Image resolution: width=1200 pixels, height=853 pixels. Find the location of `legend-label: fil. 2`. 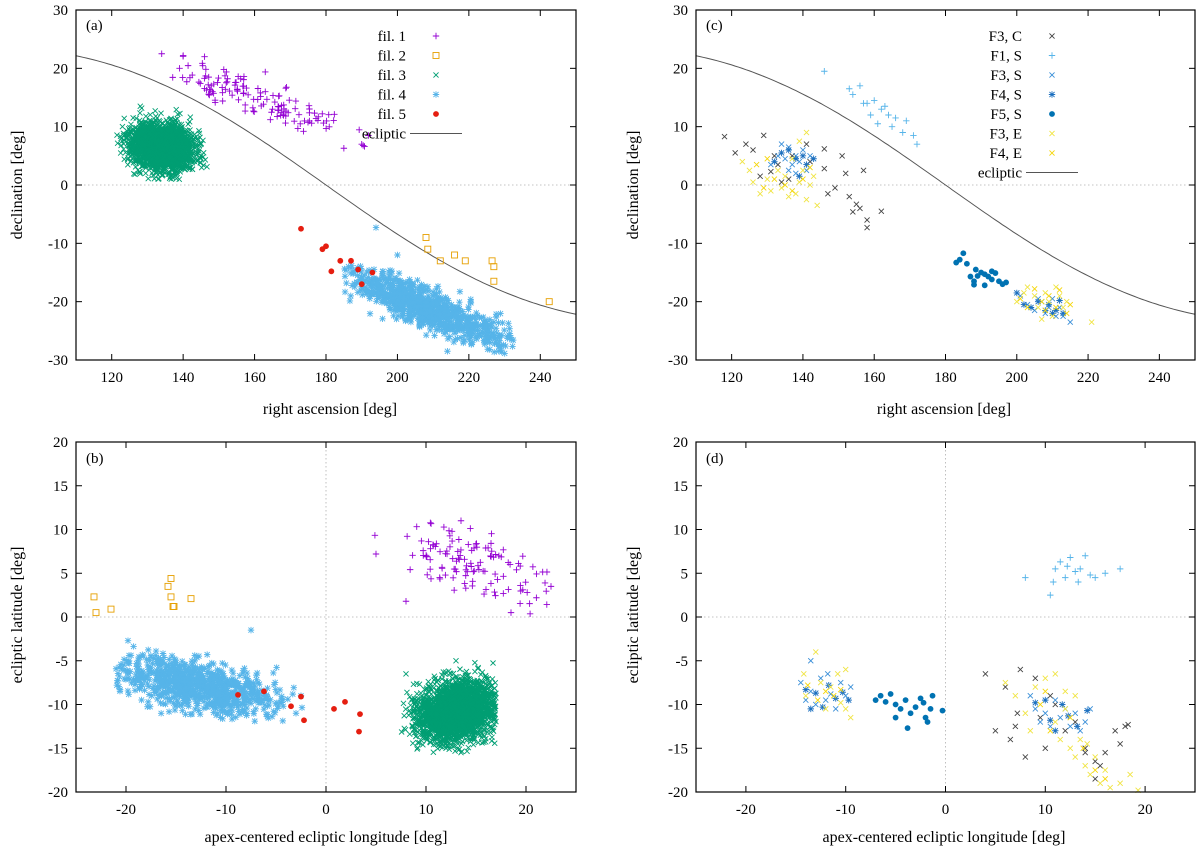

legend-label: fil. 2 is located at coordinates (392, 57).